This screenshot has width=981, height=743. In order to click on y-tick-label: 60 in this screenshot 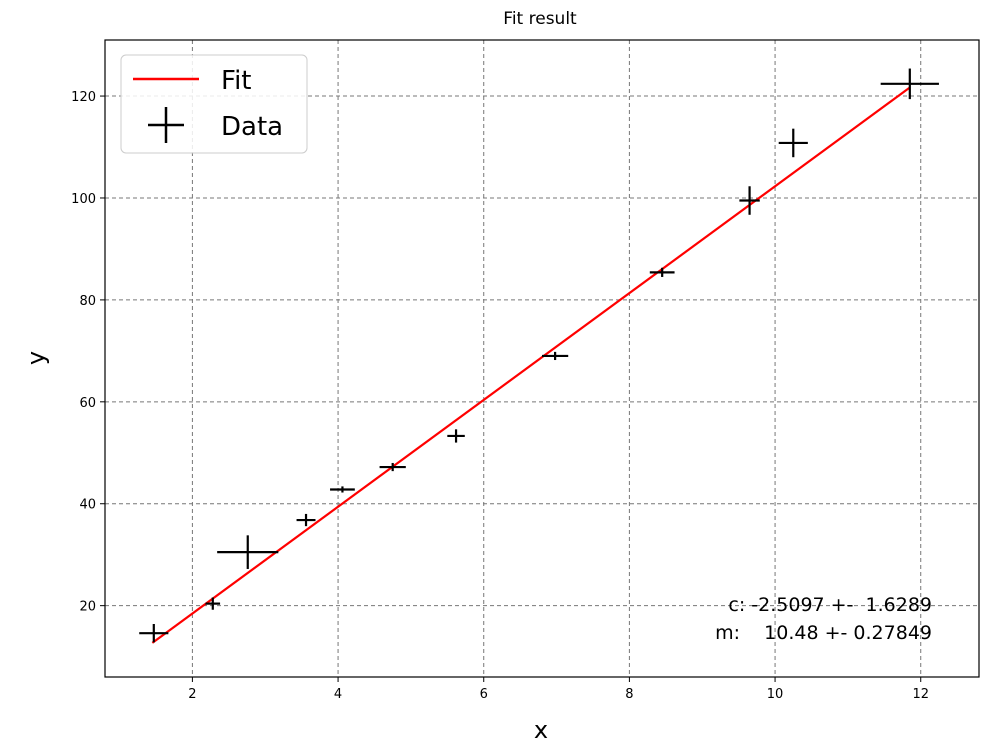, I will do `click(87, 403)`.